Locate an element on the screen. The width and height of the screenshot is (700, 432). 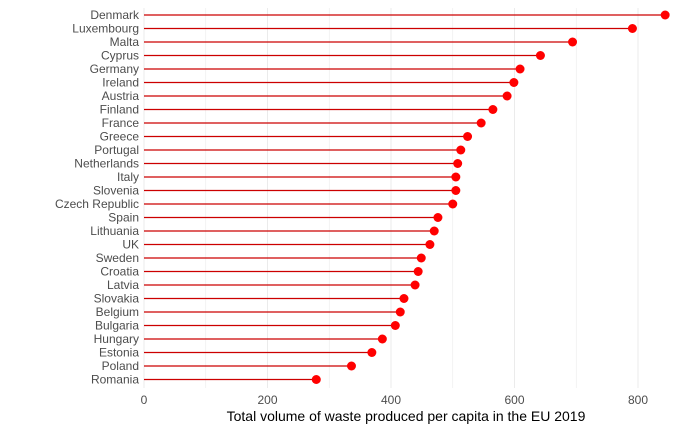
category-label: Luxembourg is located at coordinates (105, 29).